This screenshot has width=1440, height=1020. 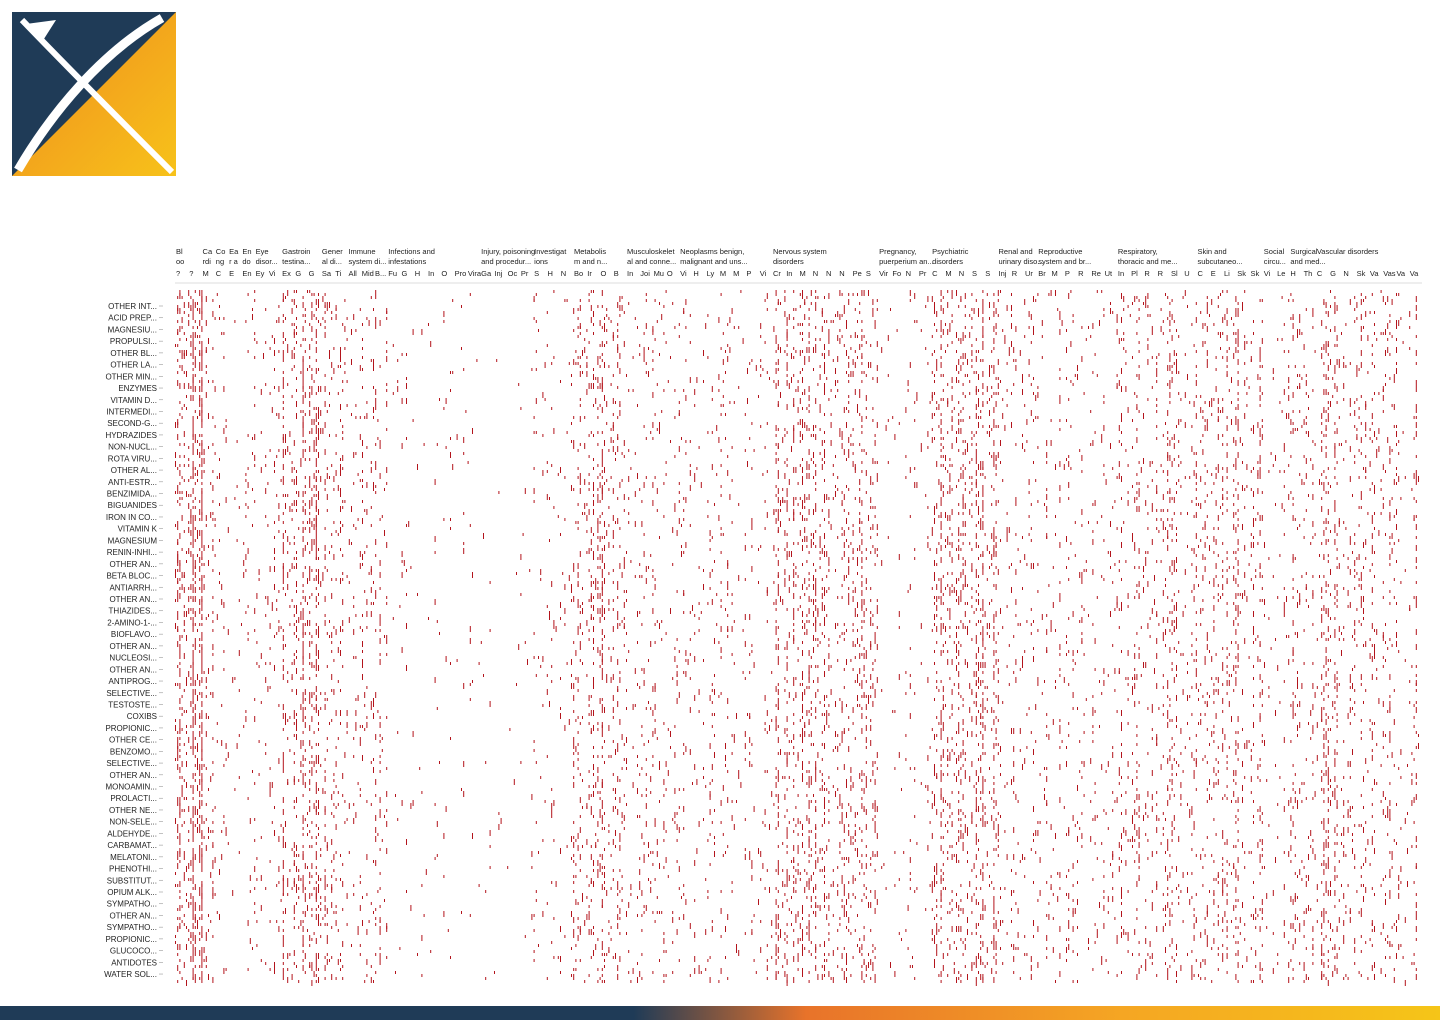 What do you see at coordinates (923, 273) in the screenshot?
I see `column-sub-label: Pr` at bounding box center [923, 273].